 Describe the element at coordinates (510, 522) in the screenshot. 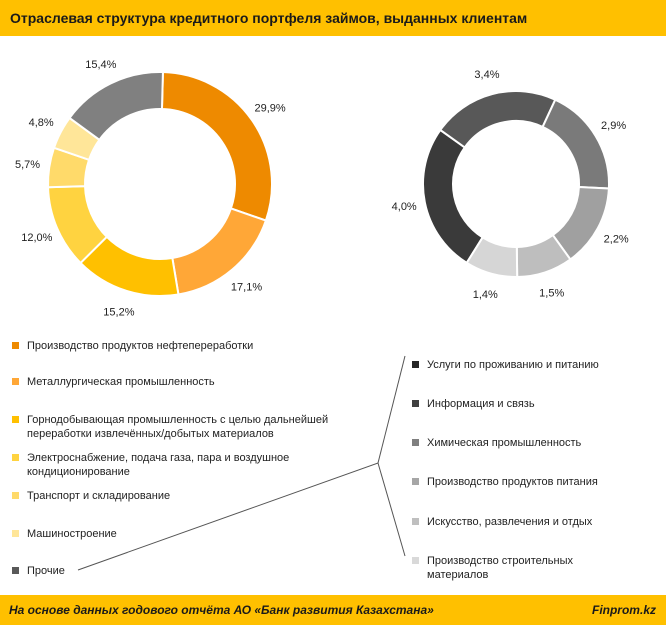

I see `legend-label: Искусство, развлечения и отдых` at that location.